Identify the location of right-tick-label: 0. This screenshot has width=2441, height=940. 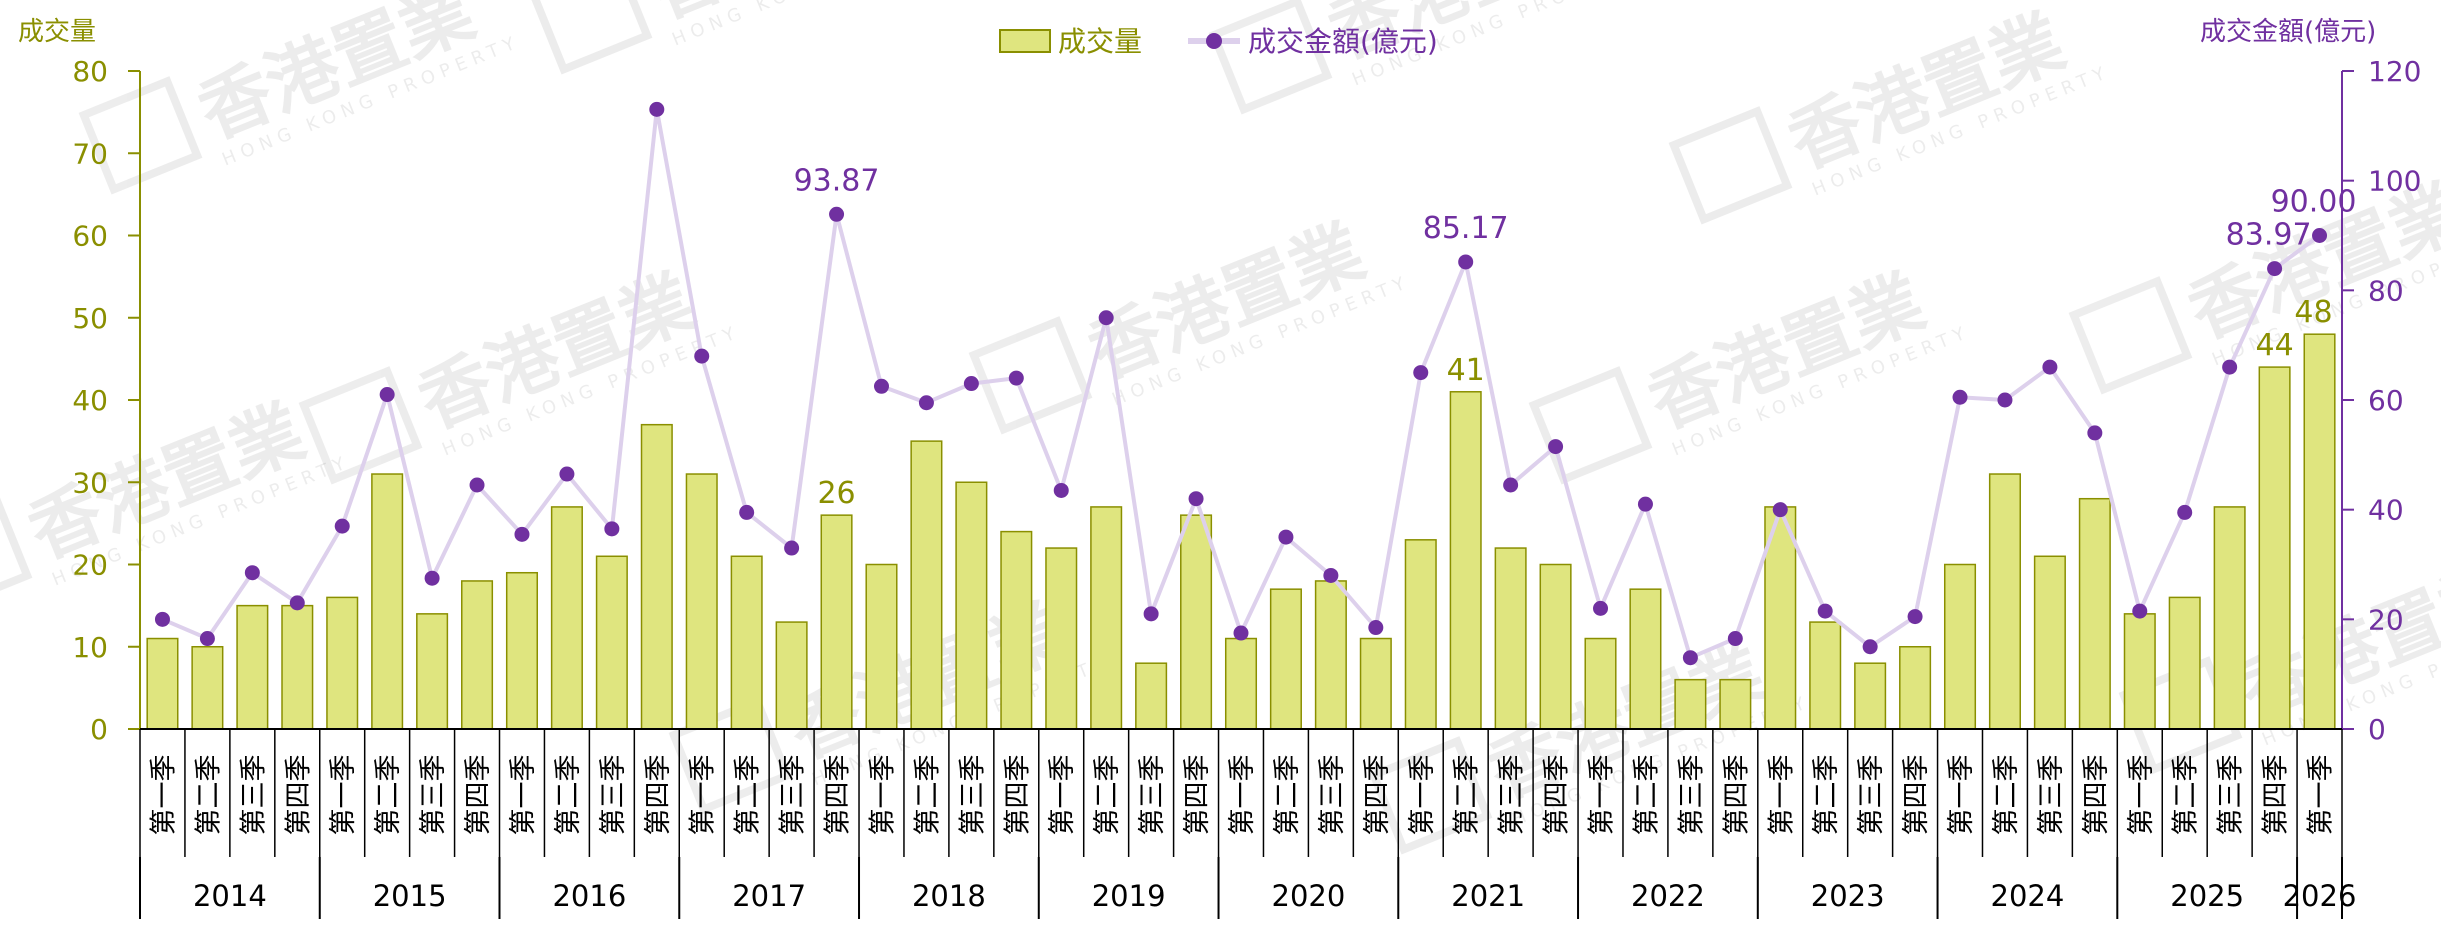
(2377, 729).